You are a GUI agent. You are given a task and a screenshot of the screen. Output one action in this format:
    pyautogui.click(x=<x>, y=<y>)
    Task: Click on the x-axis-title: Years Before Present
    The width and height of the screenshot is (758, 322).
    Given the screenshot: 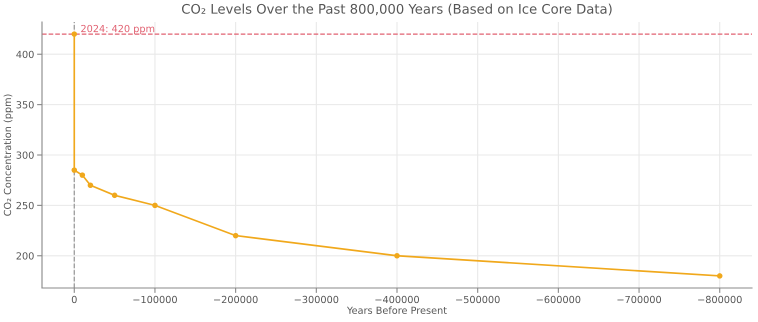 What is the action you would take?
    pyautogui.click(x=396, y=310)
    